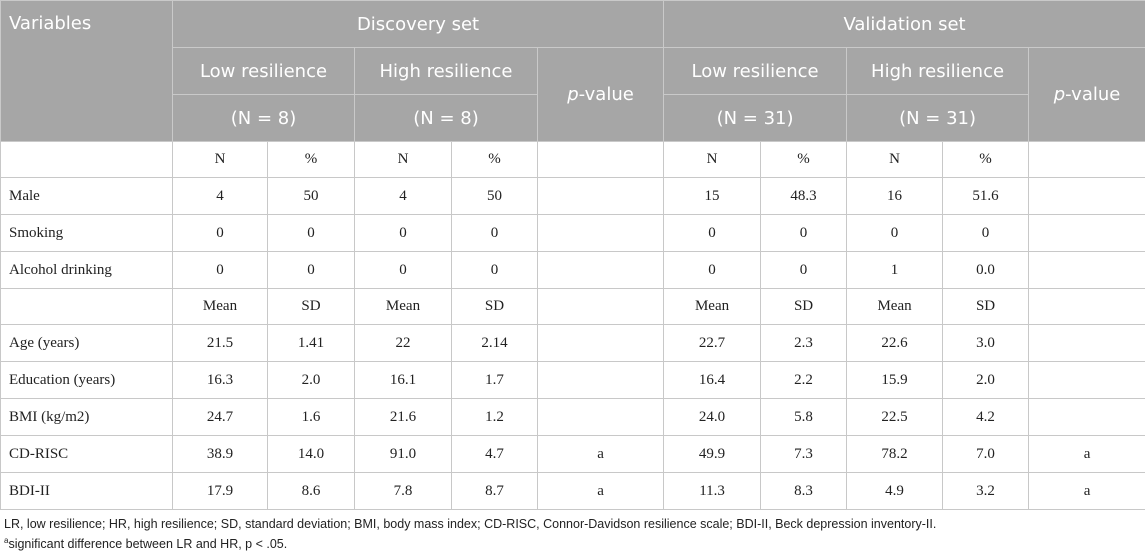 This screenshot has width=1145, height=557. I want to click on table-cell: 1.7, so click(494, 380).